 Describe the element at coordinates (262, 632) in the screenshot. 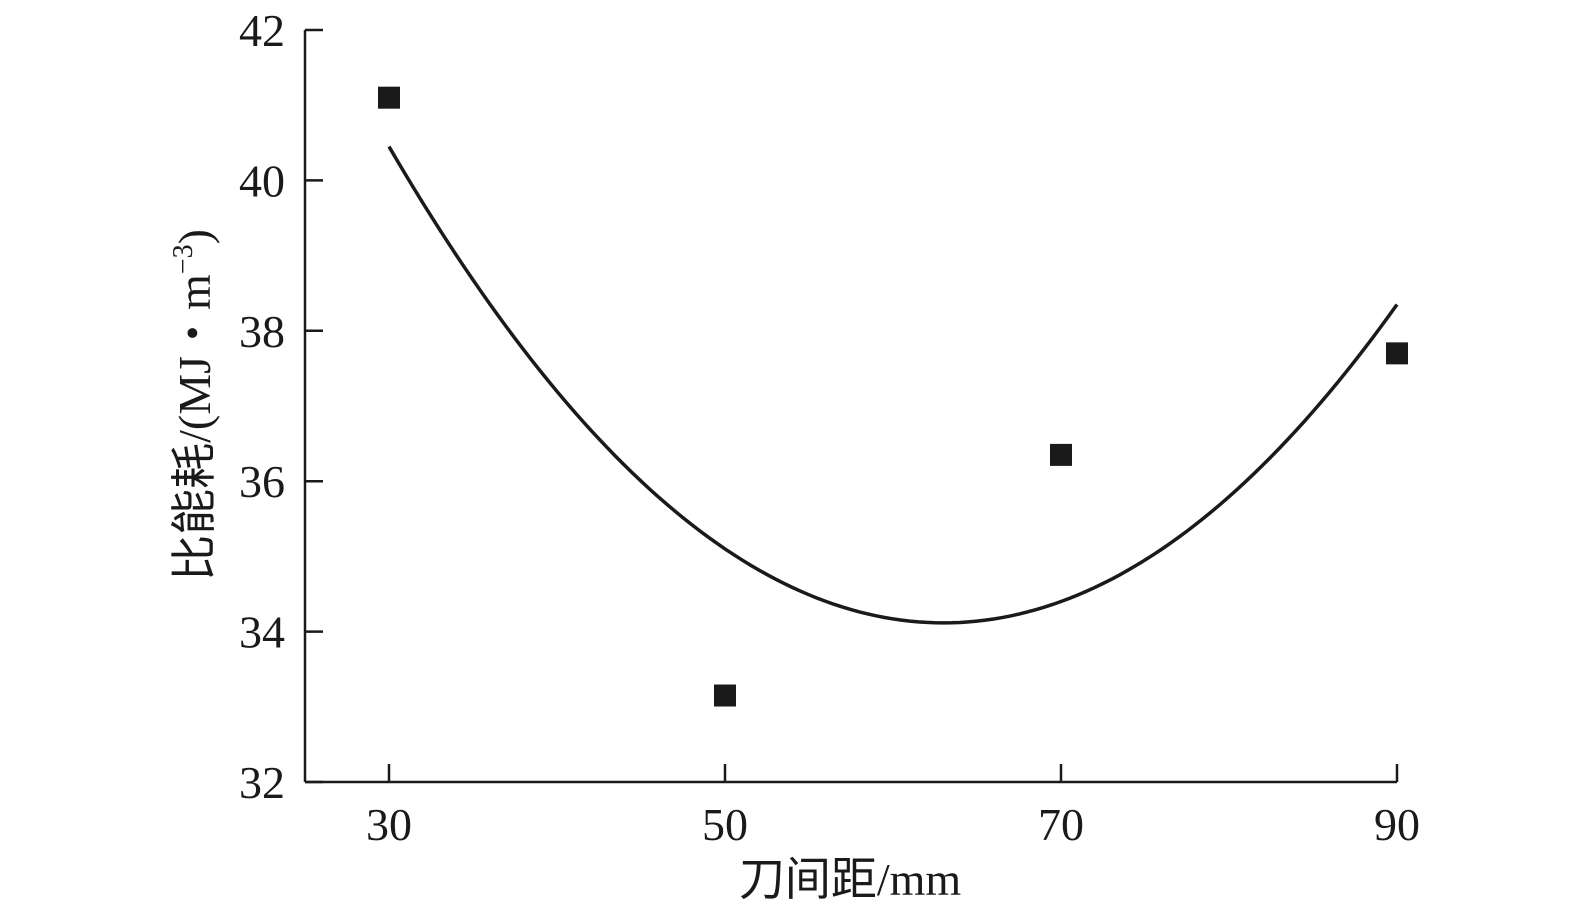

I see `y-tick-label: 34` at that location.